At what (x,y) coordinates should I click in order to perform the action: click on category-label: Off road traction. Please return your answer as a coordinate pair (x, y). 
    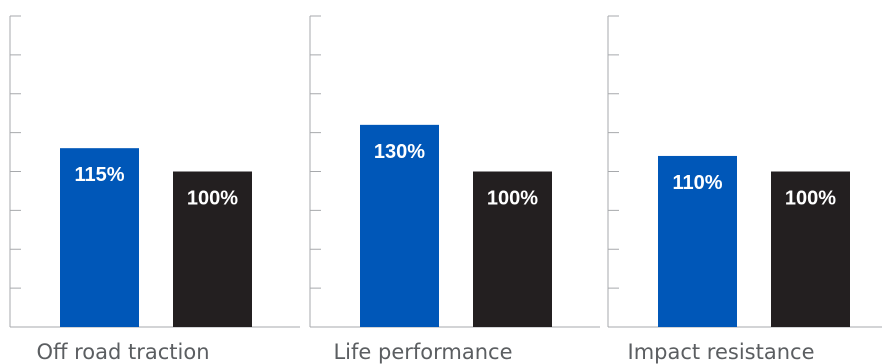
    Looking at the image, I should click on (122, 352).